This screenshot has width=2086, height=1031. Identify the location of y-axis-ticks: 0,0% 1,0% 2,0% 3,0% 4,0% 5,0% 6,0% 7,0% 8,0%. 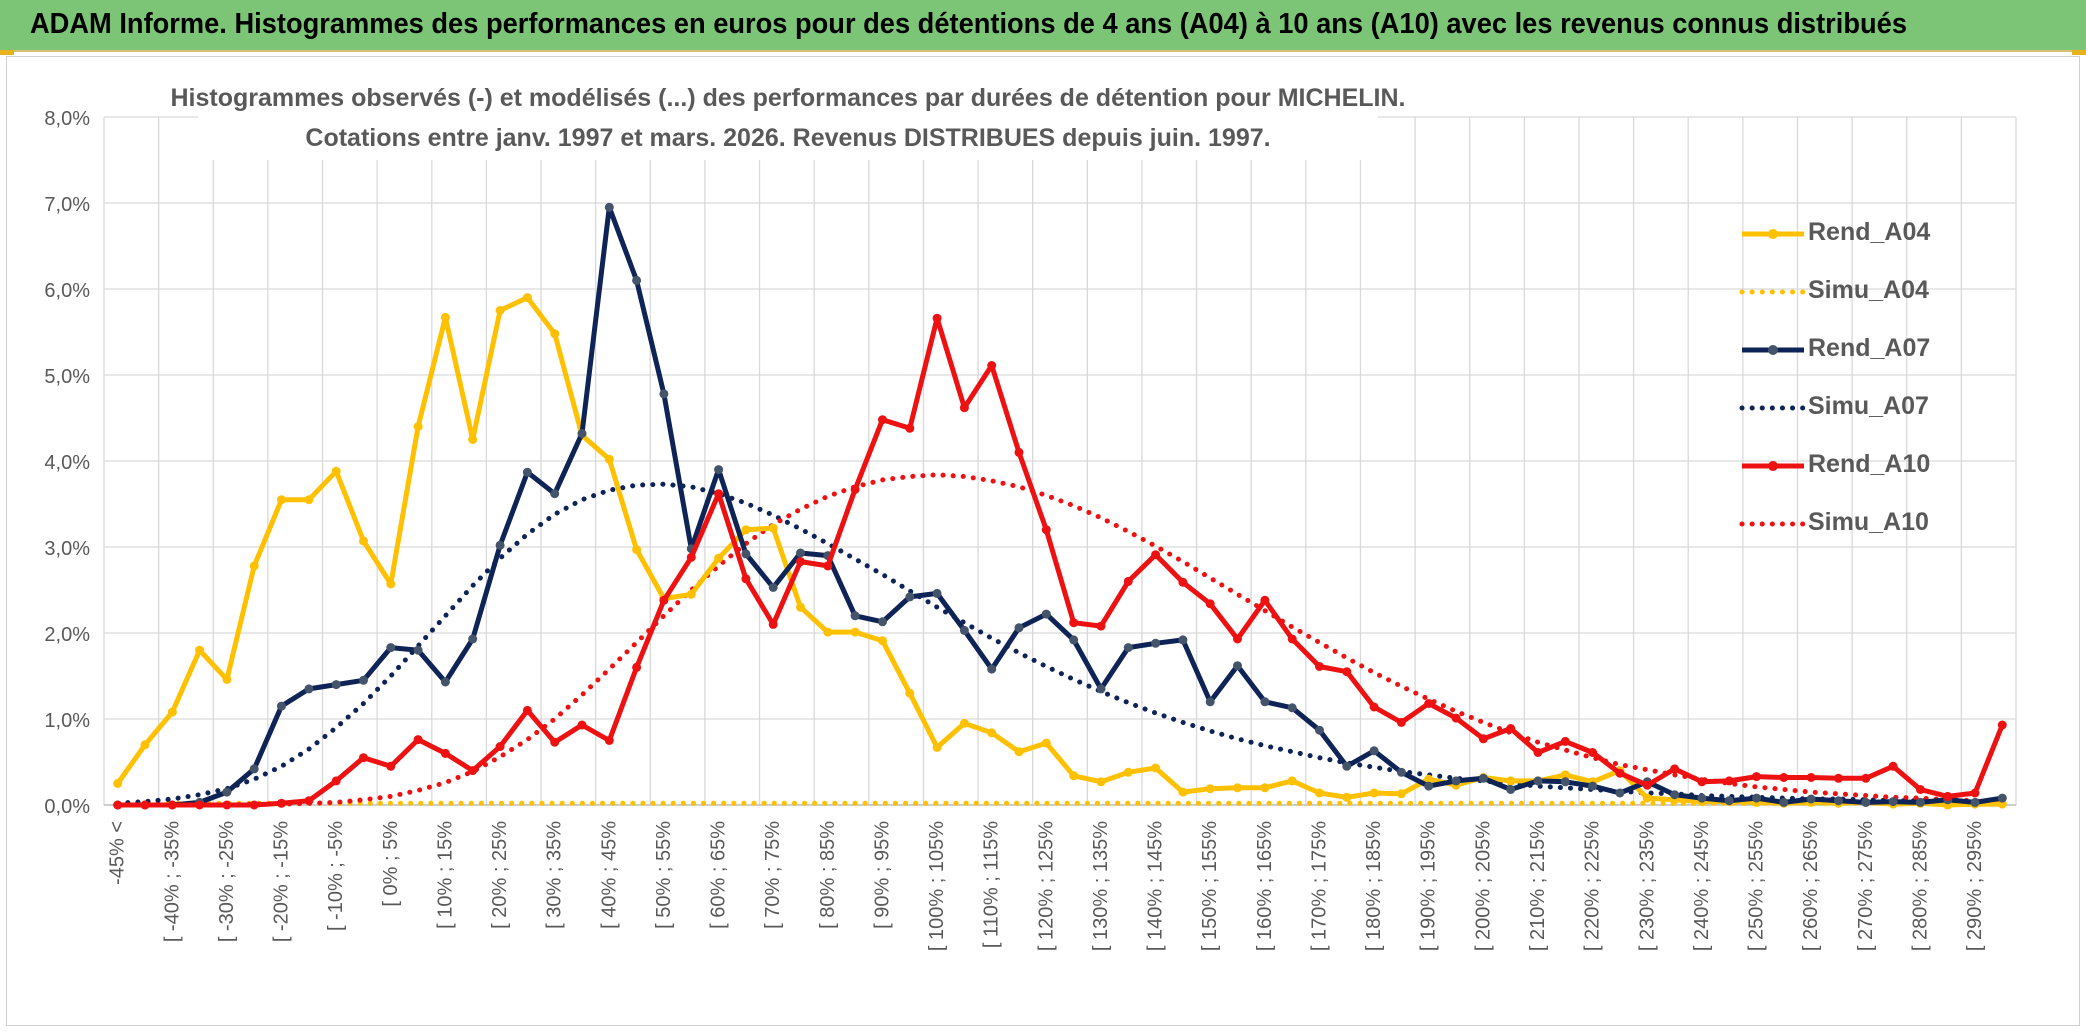
(67, 463).